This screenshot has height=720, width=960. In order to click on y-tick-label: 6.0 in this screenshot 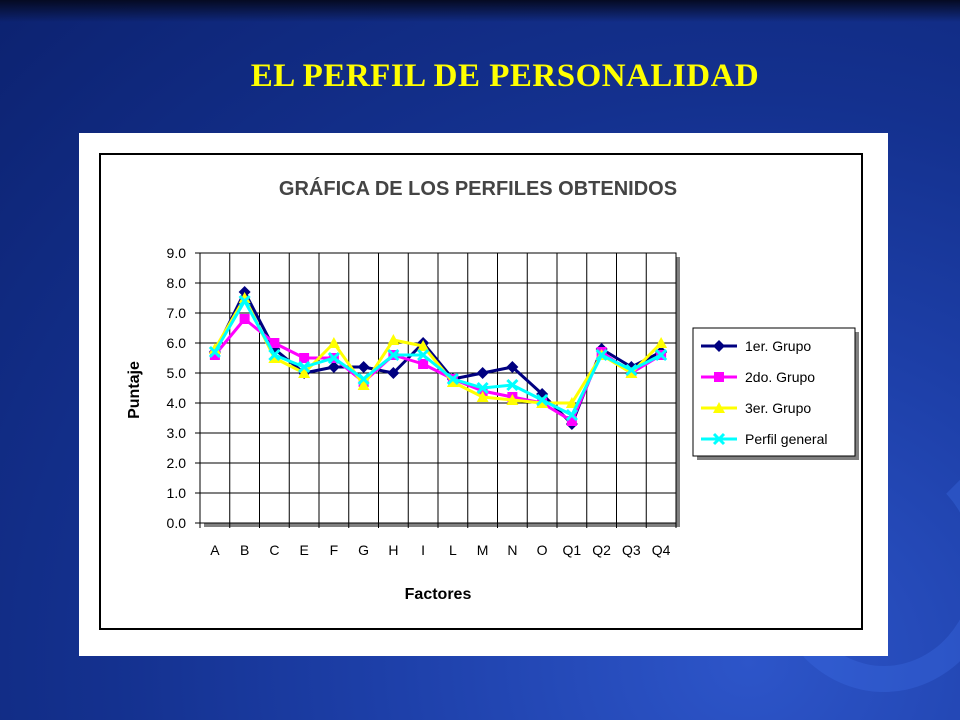, I will do `click(177, 343)`.